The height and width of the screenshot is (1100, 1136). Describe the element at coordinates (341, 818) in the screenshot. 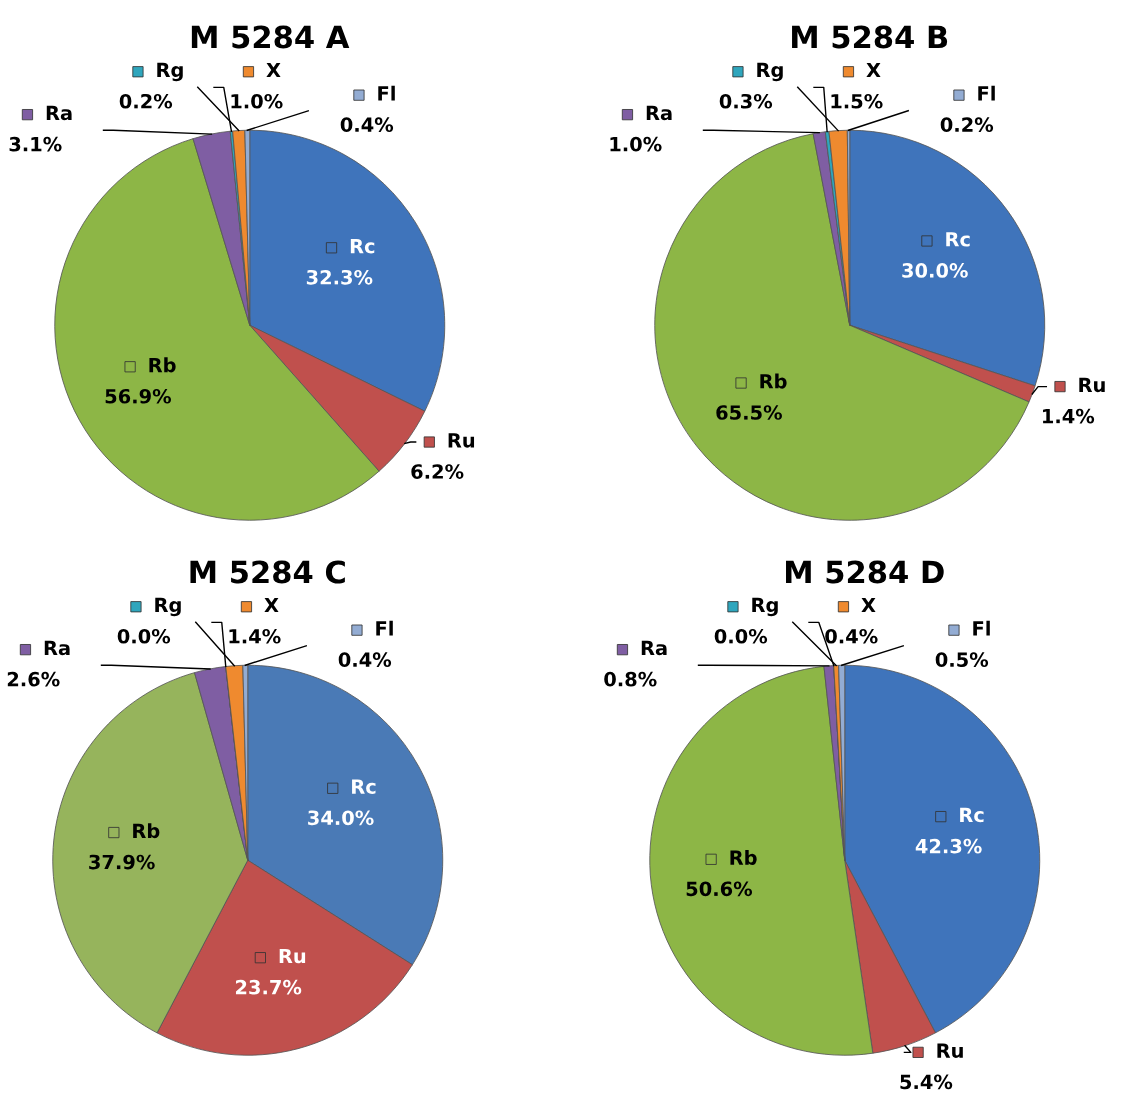

I see `data-label: 34.0%` at that location.